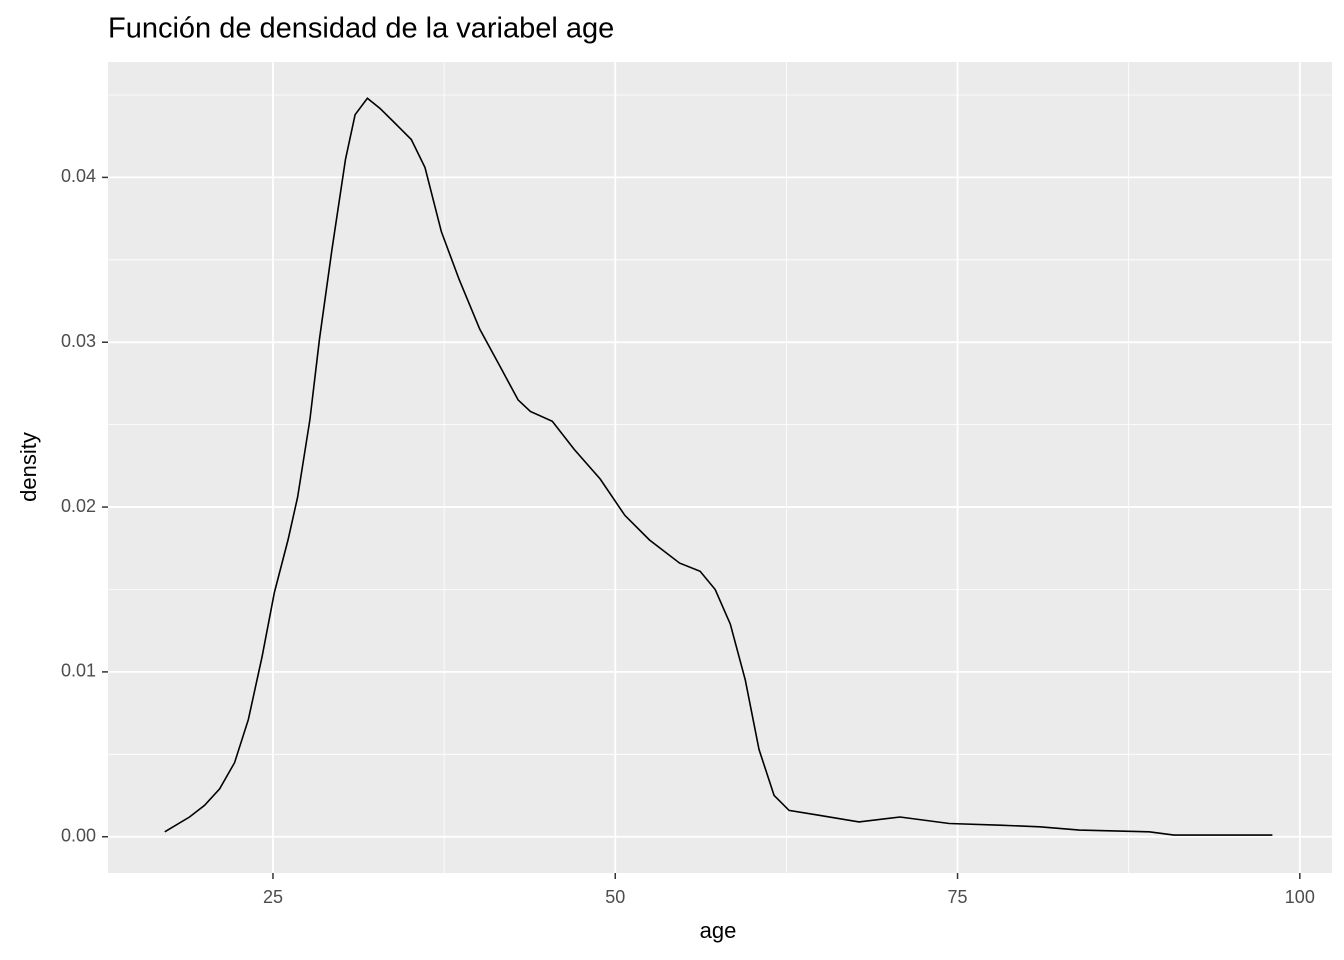  I want to click on x-tick-label: 75, so click(958, 897).